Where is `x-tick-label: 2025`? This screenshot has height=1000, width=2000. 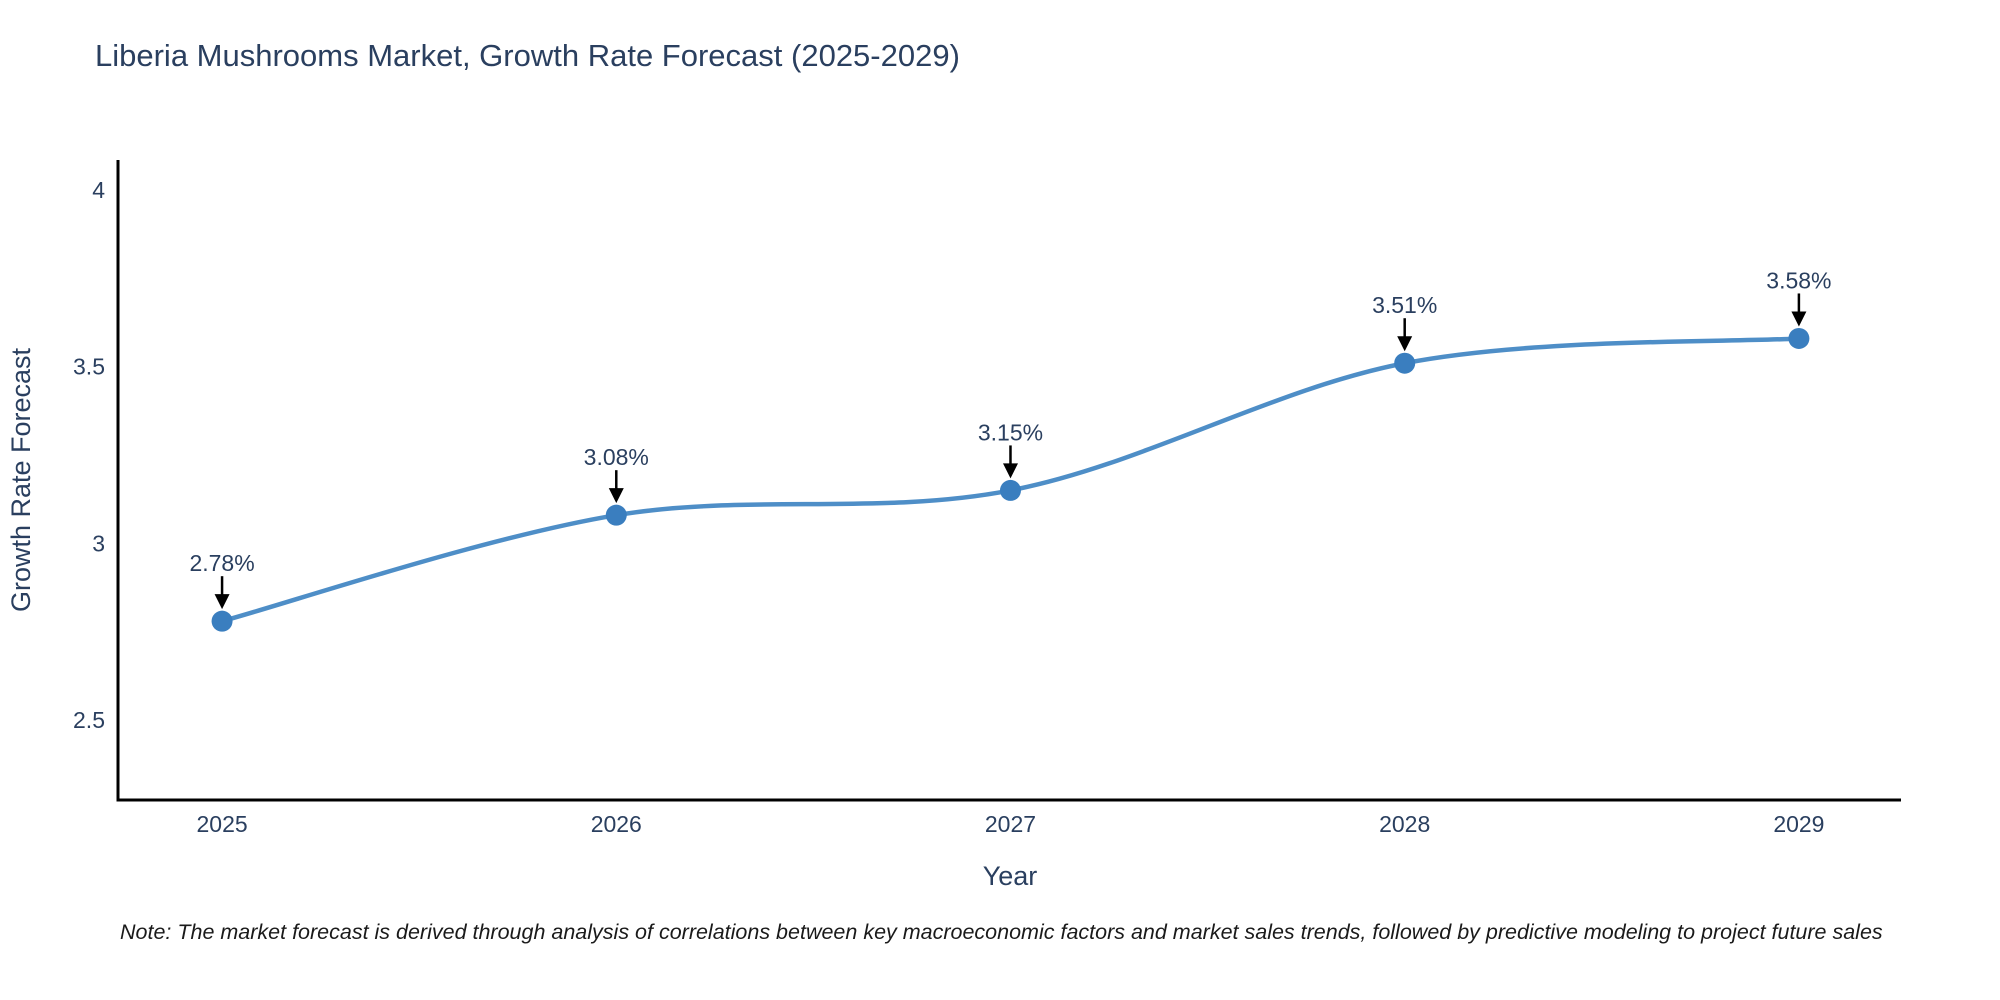 x-tick-label: 2025 is located at coordinates (221, 824).